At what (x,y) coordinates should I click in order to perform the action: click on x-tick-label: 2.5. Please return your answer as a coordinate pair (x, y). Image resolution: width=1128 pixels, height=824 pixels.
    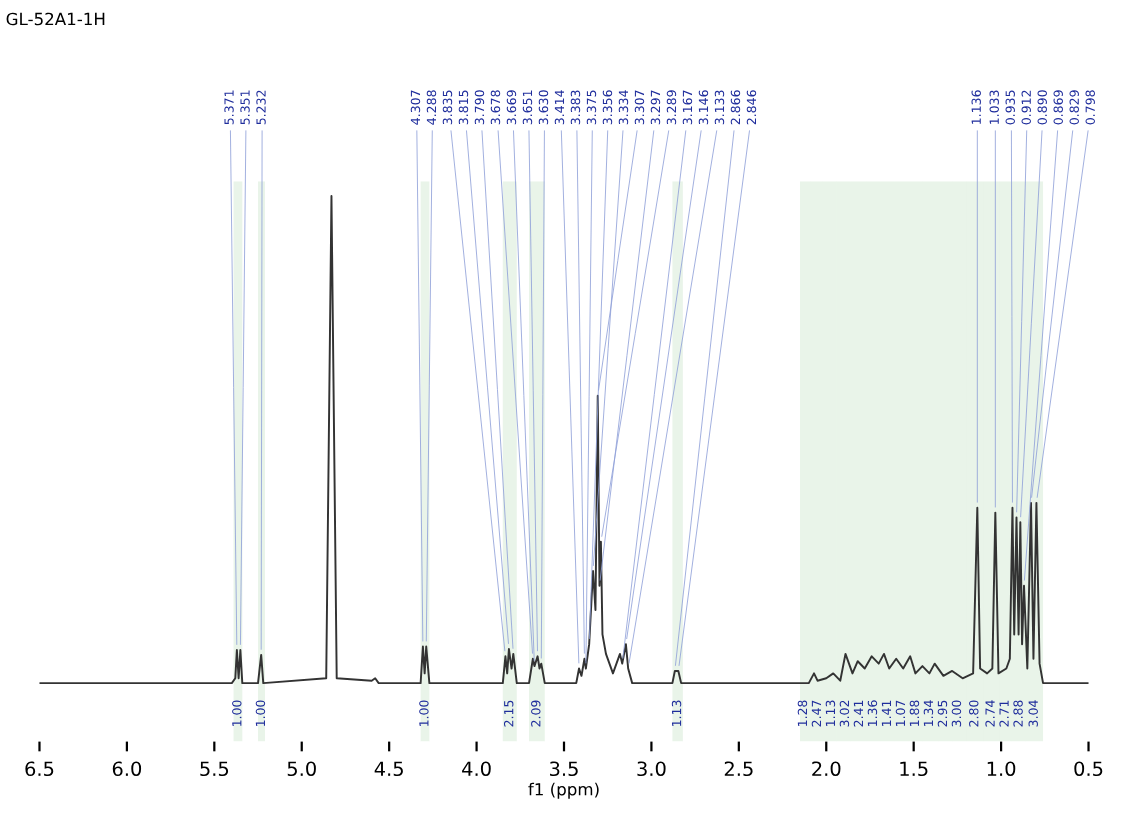
    Looking at the image, I should click on (738, 769).